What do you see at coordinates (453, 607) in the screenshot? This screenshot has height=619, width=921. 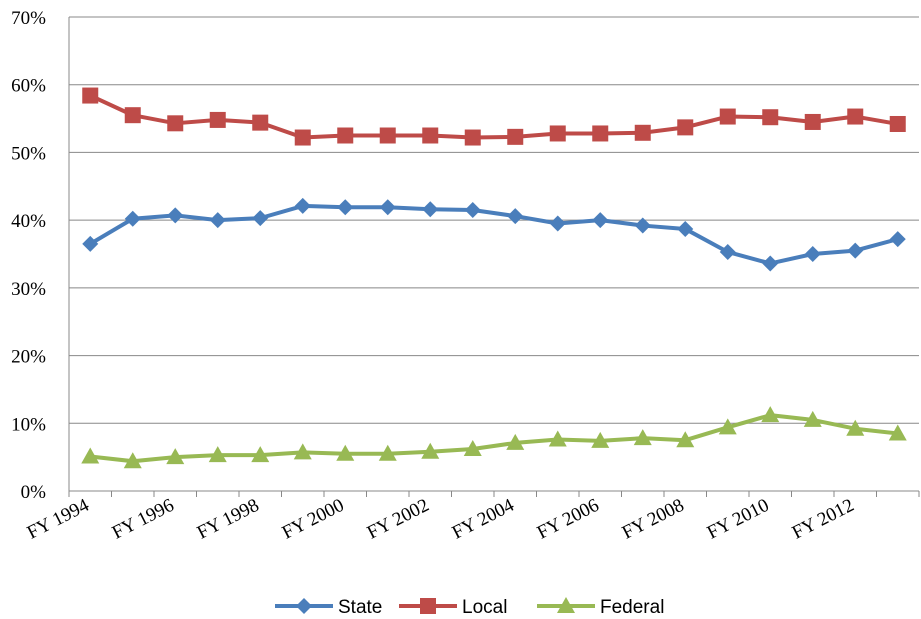 I see `legend-item-local: Local` at bounding box center [453, 607].